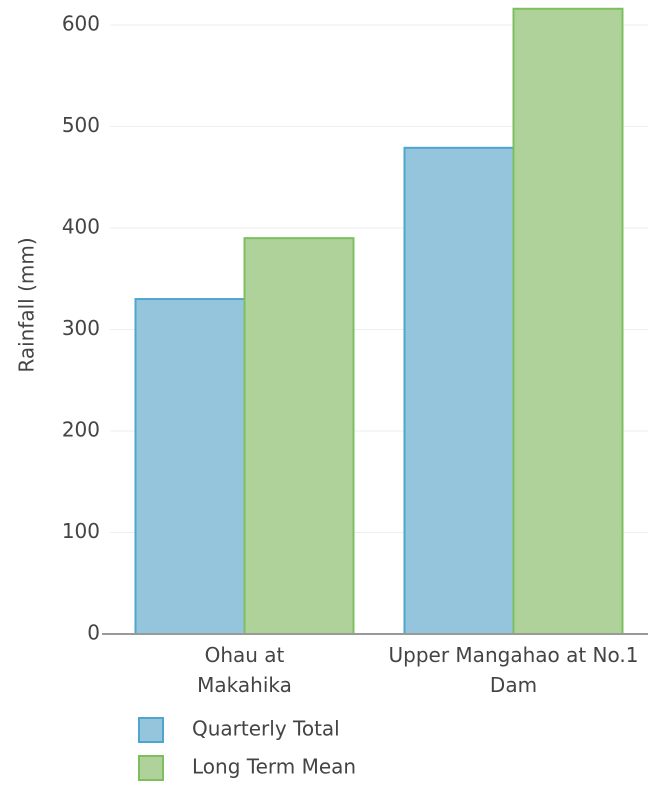  I want to click on x-tick-label: Ohau at Makahika, so click(244, 670).